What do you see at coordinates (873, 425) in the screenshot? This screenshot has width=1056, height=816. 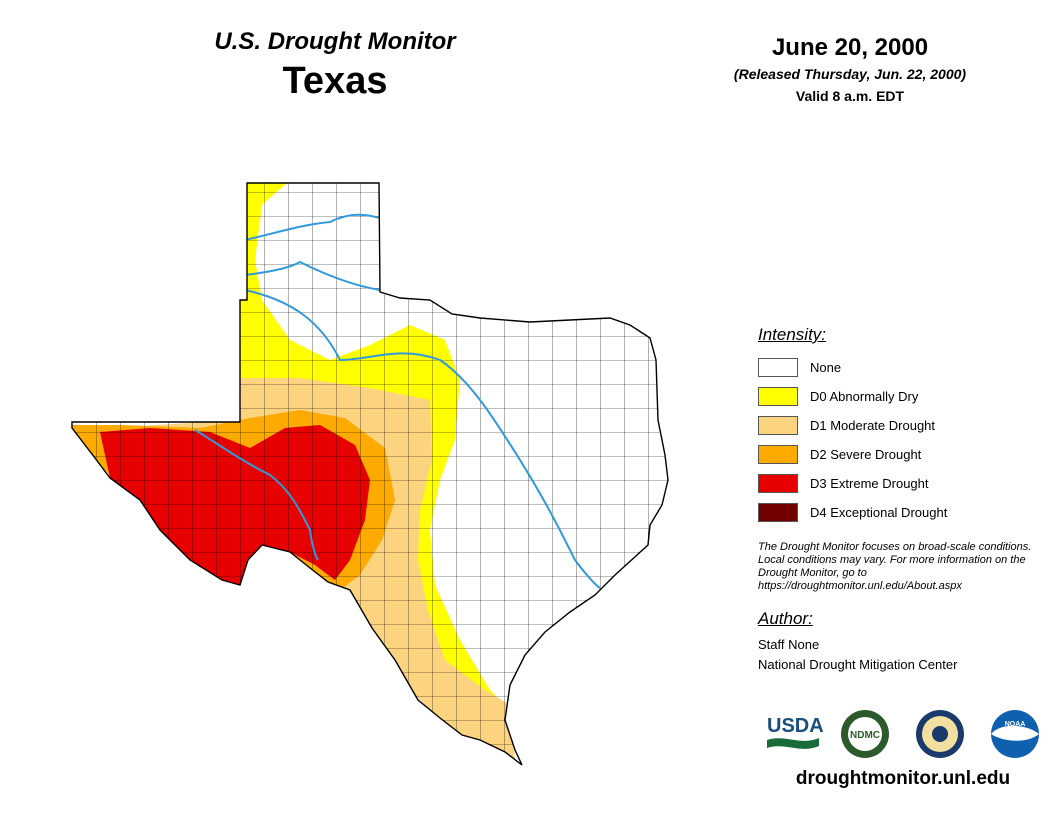 I see `legend-label: D1 Moderate Drought` at bounding box center [873, 425].